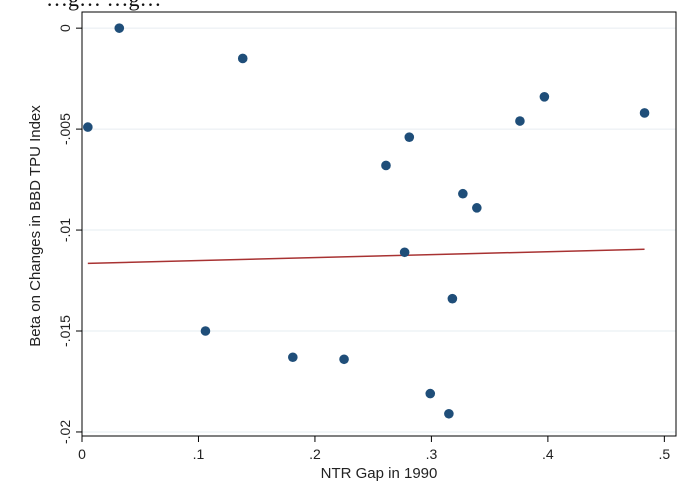 Image resolution: width=680 pixels, height=502 pixels. I want to click on x-tick-label: .4, so click(548, 454).